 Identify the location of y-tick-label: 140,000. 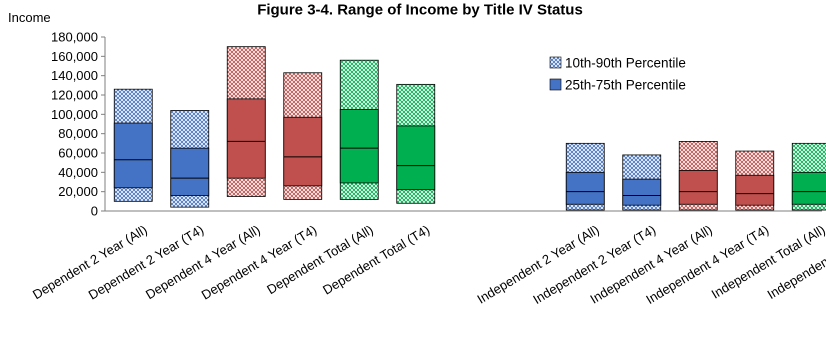
(74, 75).